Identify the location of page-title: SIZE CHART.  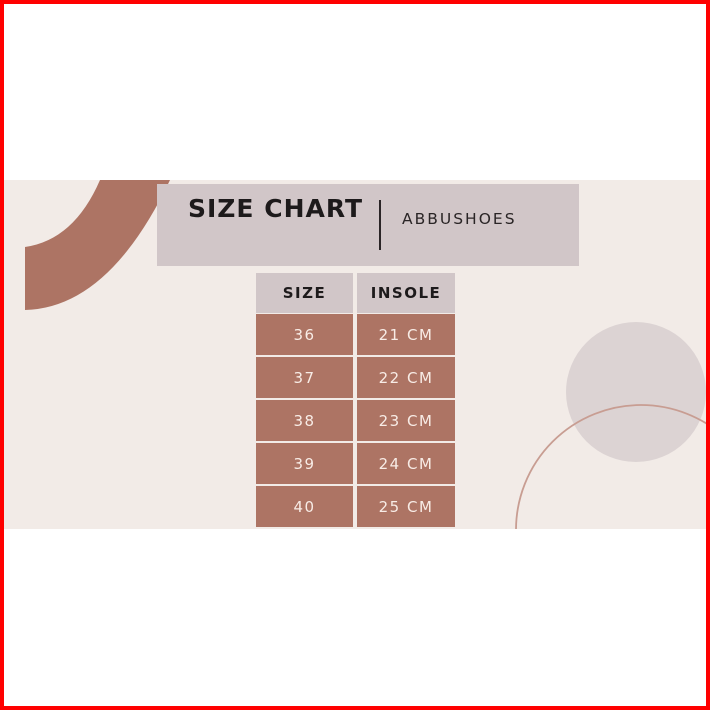
(276, 208).